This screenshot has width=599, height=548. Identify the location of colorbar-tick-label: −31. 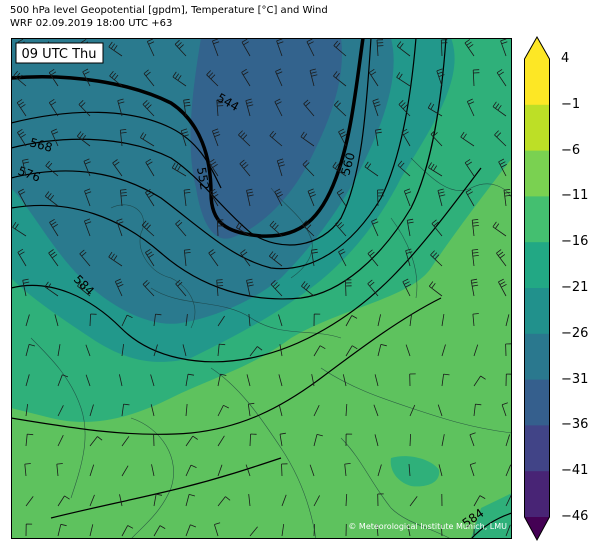
(575, 379).